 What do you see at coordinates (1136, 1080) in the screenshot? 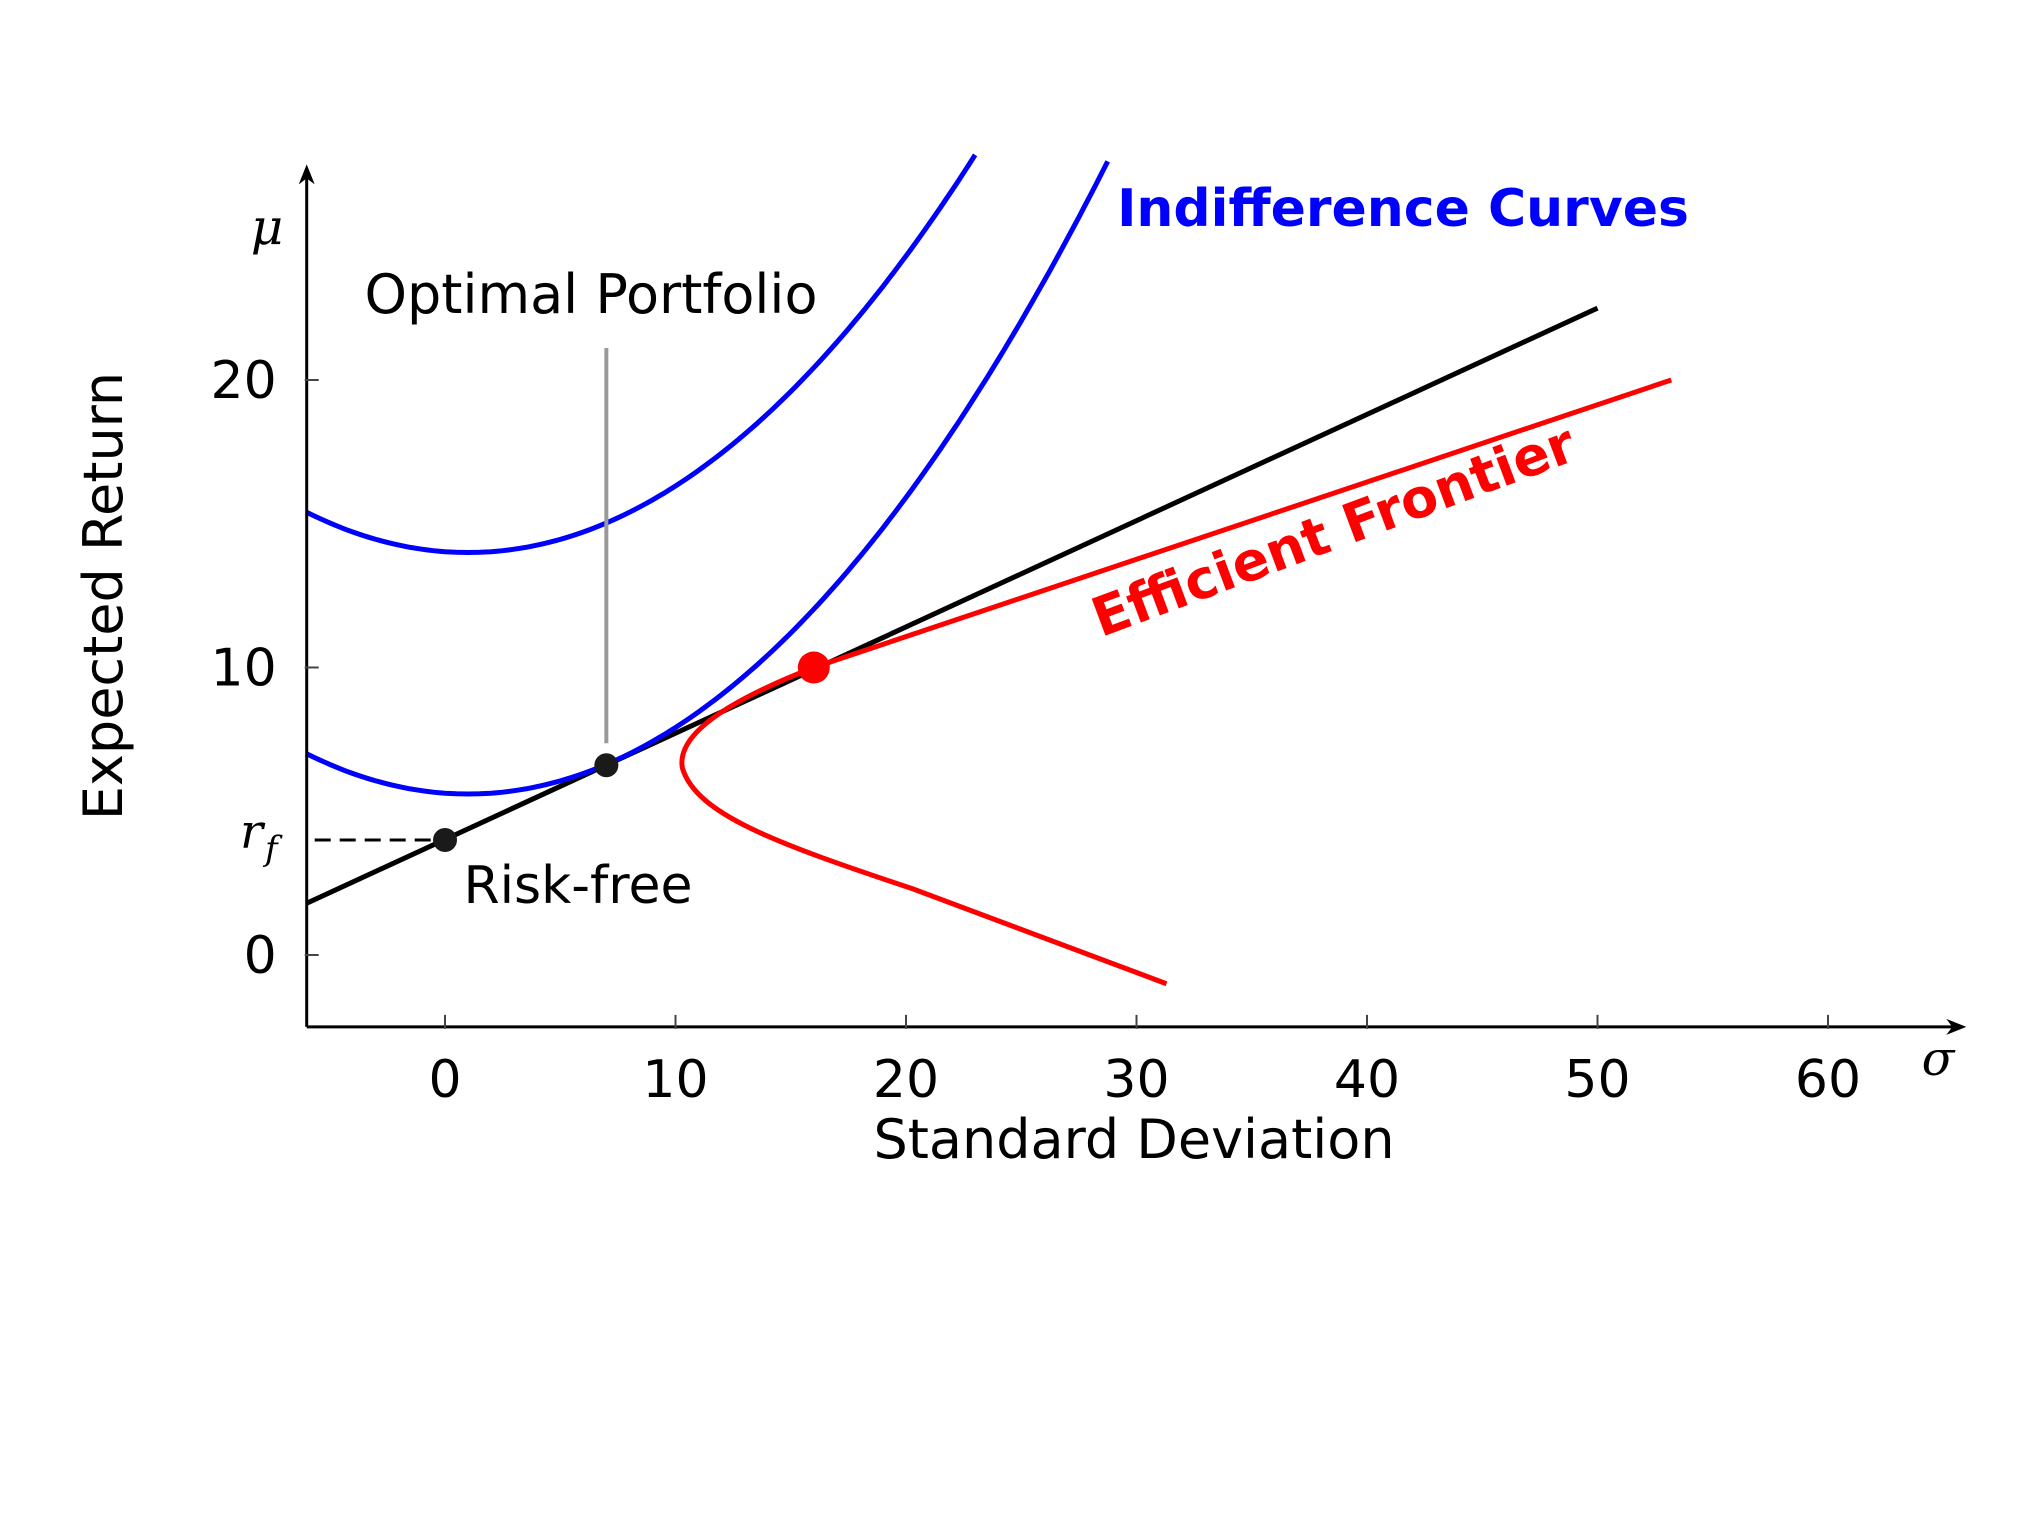
I see `x-tick-label: 30` at bounding box center [1136, 1080].